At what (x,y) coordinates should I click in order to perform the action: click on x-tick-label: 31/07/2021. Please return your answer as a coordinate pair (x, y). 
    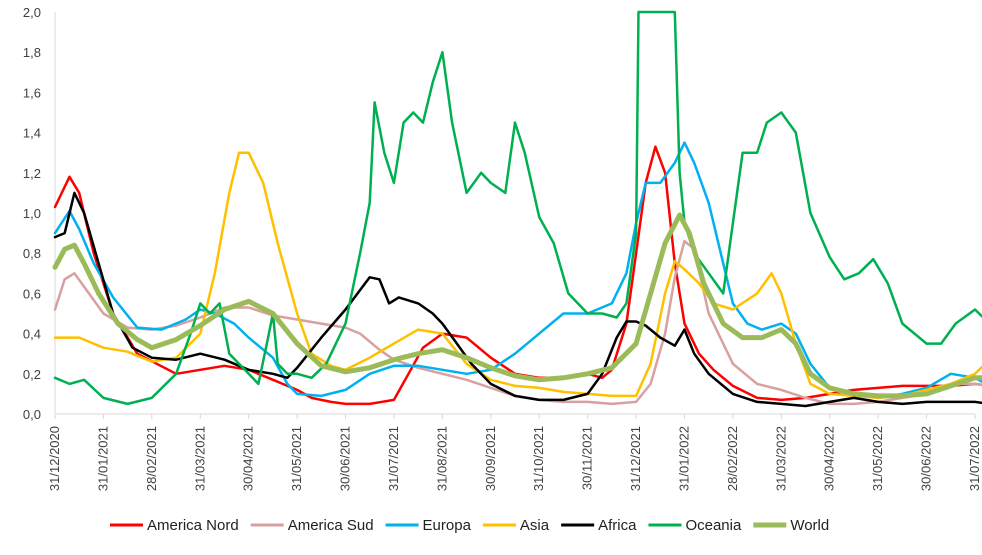
    Looking at the image, I should click on (393, 458).